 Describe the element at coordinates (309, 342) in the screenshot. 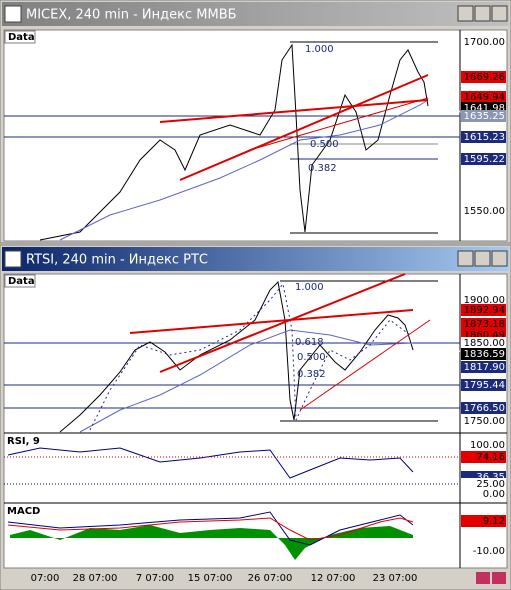

I see `fib-label: 0.618` at that location.